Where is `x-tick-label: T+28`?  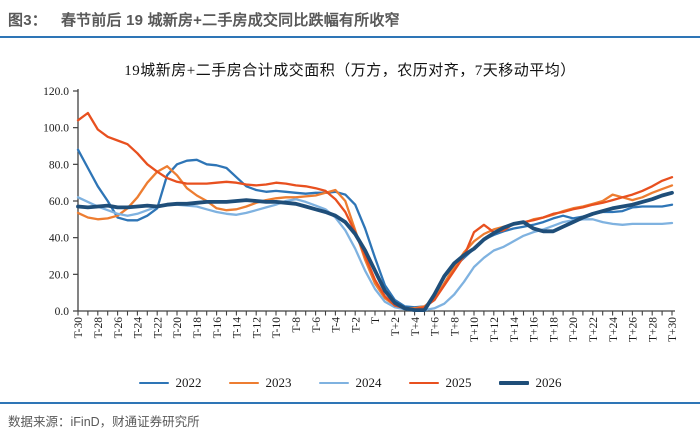 x-tick-label: T+28 is located at coordinates (653, 329).